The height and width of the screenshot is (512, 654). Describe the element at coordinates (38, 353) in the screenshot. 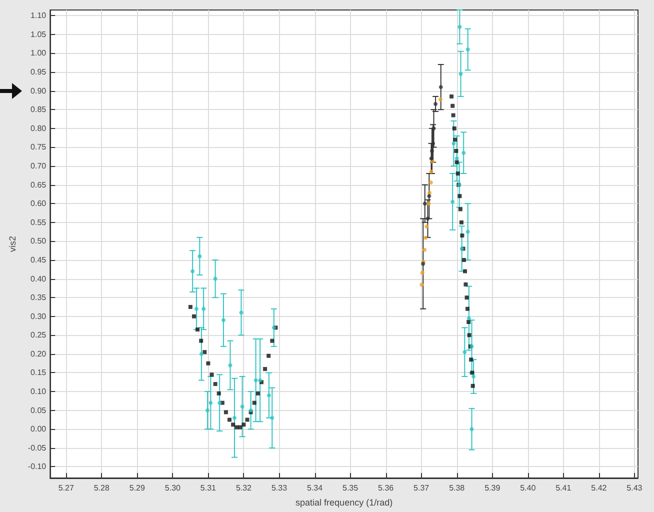

I see `y-tick-label: 0.20` at that location.